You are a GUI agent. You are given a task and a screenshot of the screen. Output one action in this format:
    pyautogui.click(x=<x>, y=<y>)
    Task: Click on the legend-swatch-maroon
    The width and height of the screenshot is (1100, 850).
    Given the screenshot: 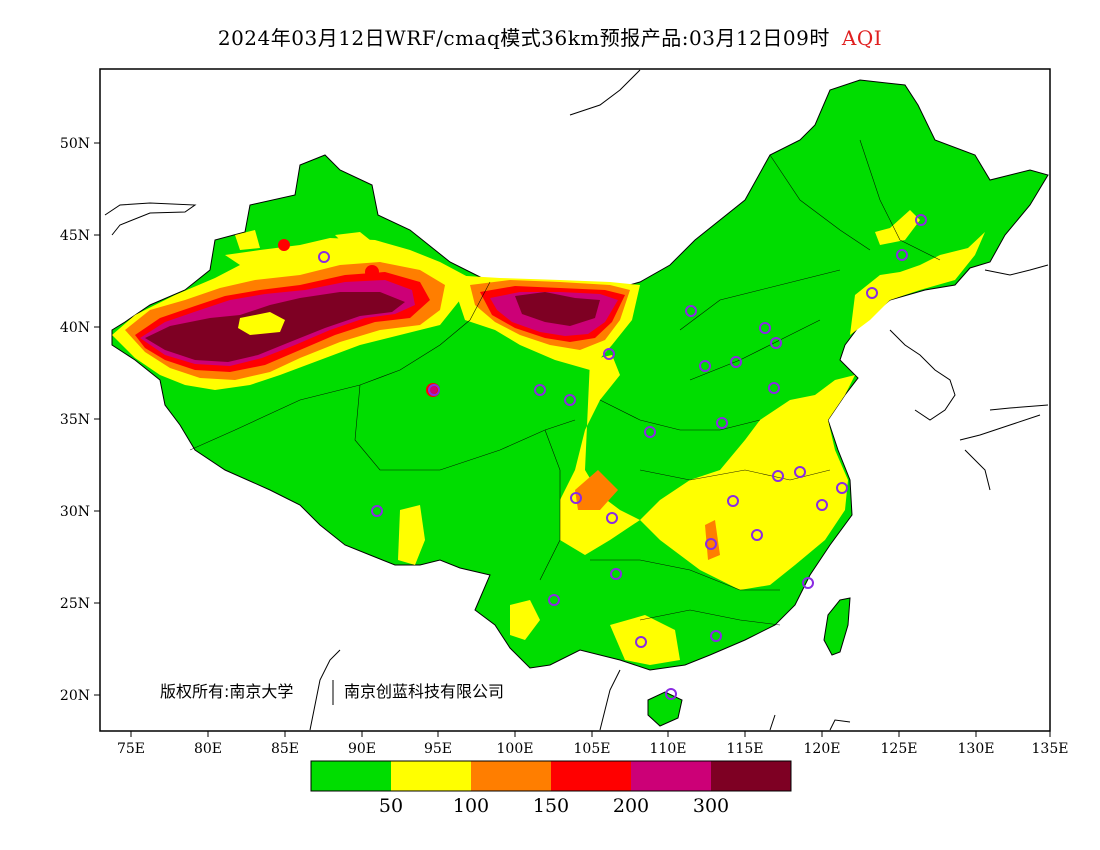 What is the action you would take?
    pyautogui.click(x=751, y=776)
    